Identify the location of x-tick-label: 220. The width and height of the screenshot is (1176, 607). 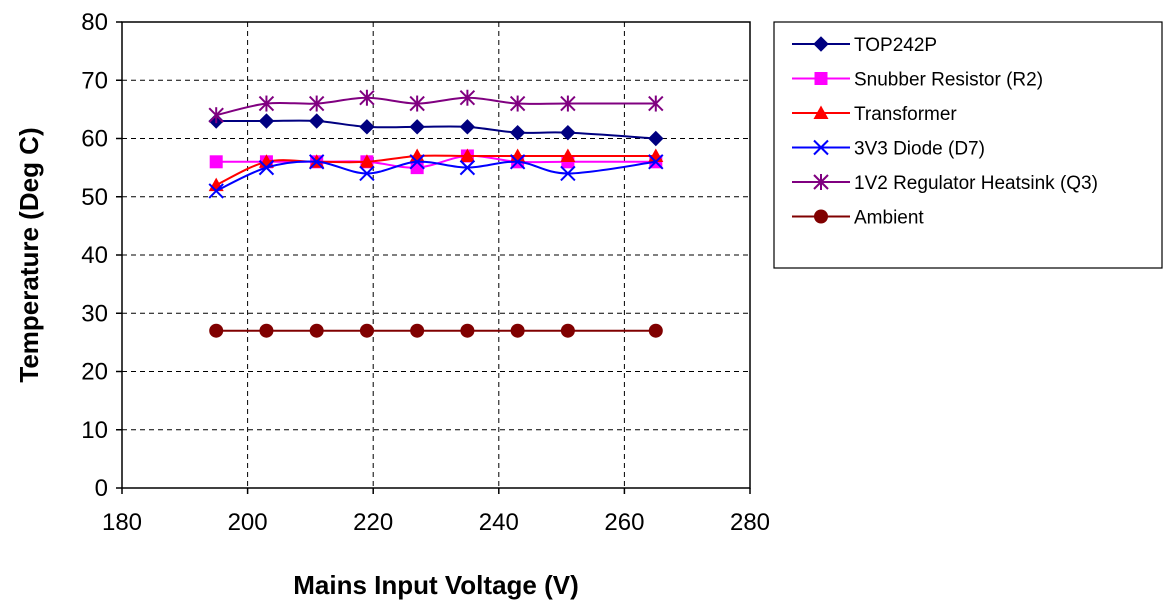
(373, 522).